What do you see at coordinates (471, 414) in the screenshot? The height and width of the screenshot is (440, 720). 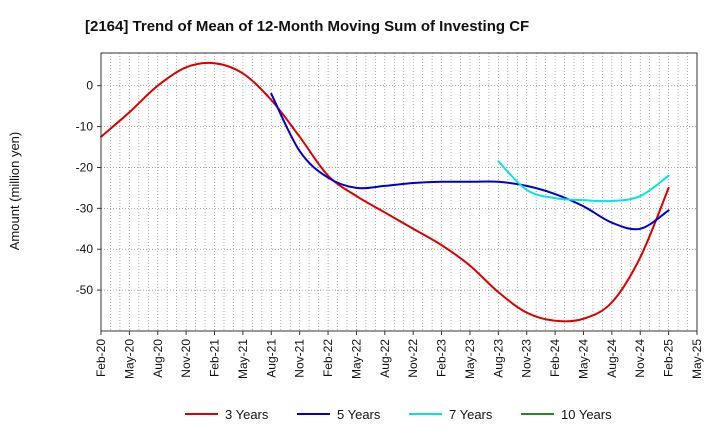 I see `legend-label: 7 Years` at bounding box center [471, 414].